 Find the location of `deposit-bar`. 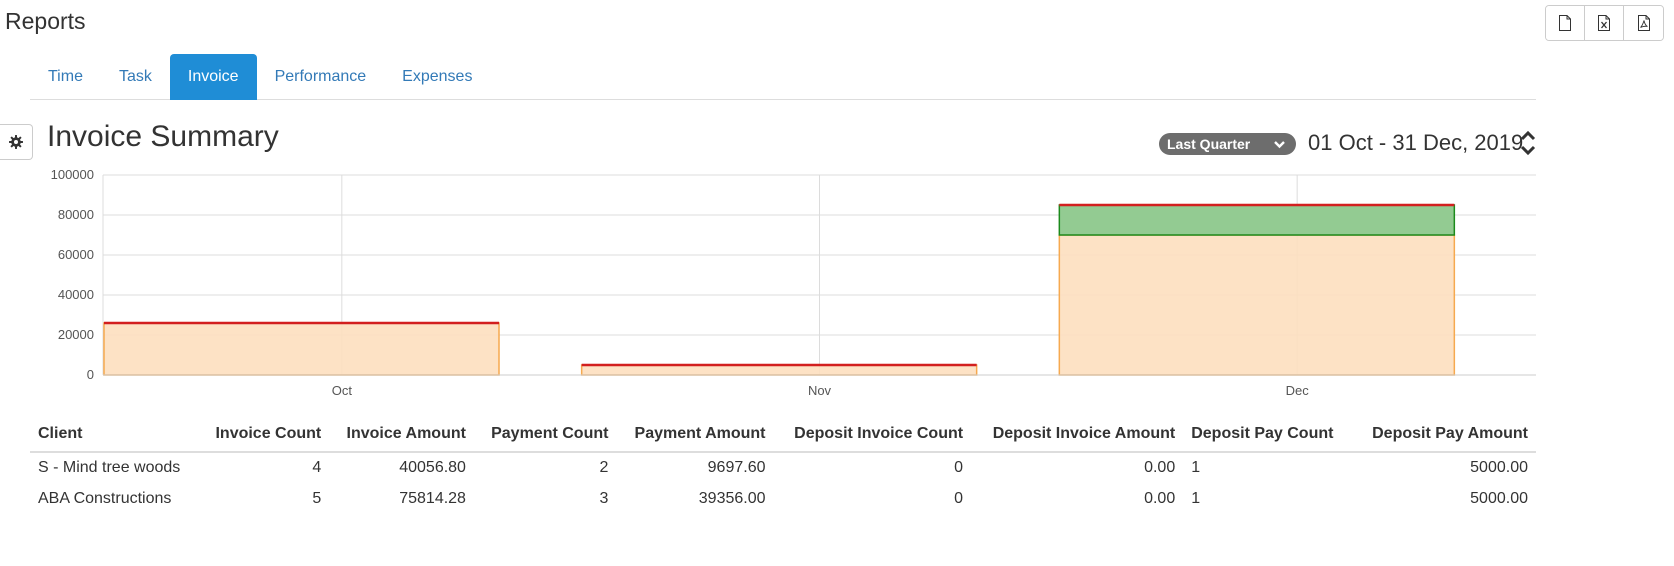

deposit-bar is located at coordinates (1257, 220).